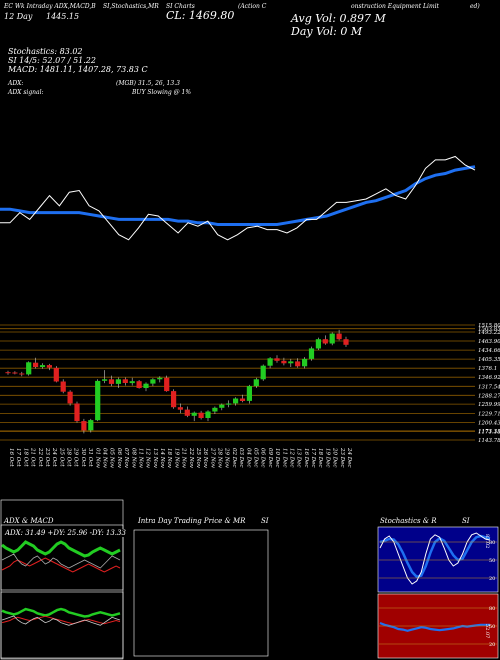 The image size is (500, 660). I want to click on macd-lower-box, so click(62, 625).